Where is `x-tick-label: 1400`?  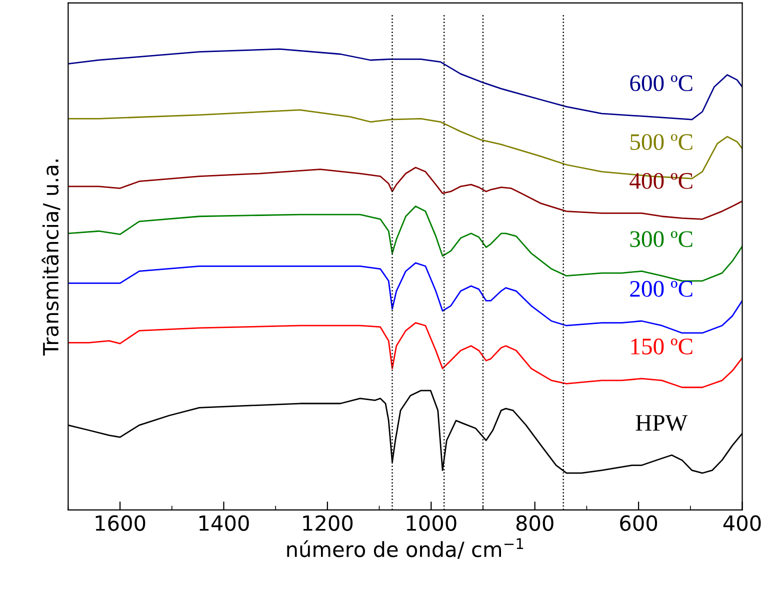 x-tick-label: 1400 is located at coordinates (224, 523).